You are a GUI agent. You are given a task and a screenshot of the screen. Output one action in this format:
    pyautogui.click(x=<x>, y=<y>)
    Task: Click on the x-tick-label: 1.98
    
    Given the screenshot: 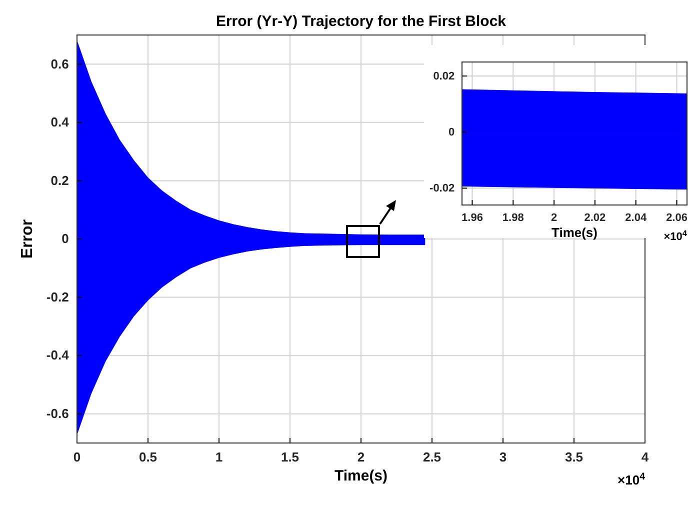 What is the action you would take?
    pyautogui.click(x=513, y=218)
    